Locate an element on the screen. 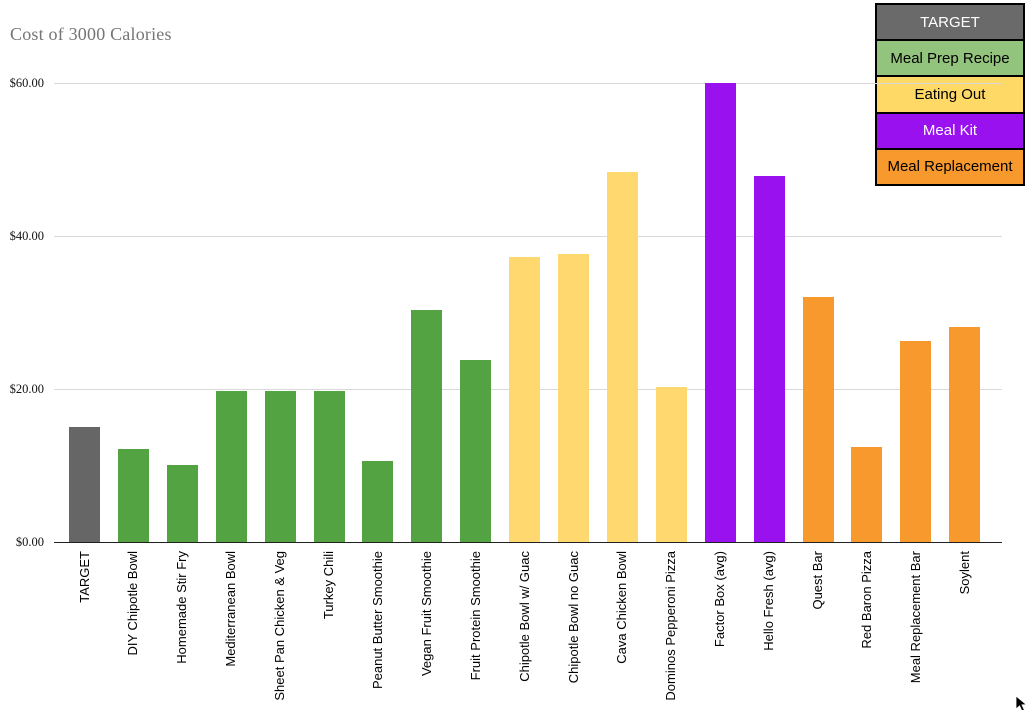 This screenshot has height=710, width=1027. y-tick-label-20: $20.00 is located at coordinates (26, 389).